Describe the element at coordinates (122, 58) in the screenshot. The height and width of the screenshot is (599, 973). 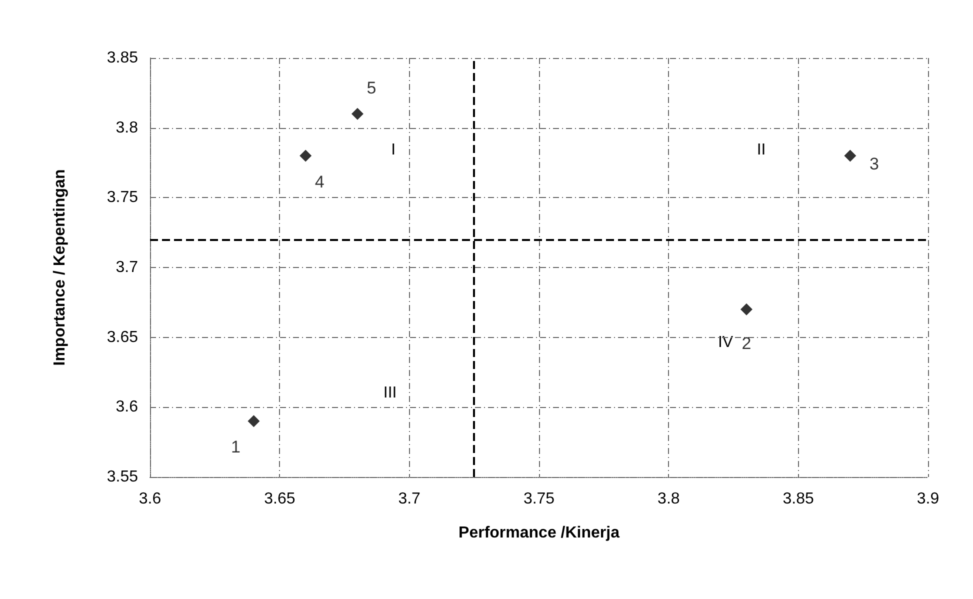
I see `y-tick-label: 3.85` at that location.